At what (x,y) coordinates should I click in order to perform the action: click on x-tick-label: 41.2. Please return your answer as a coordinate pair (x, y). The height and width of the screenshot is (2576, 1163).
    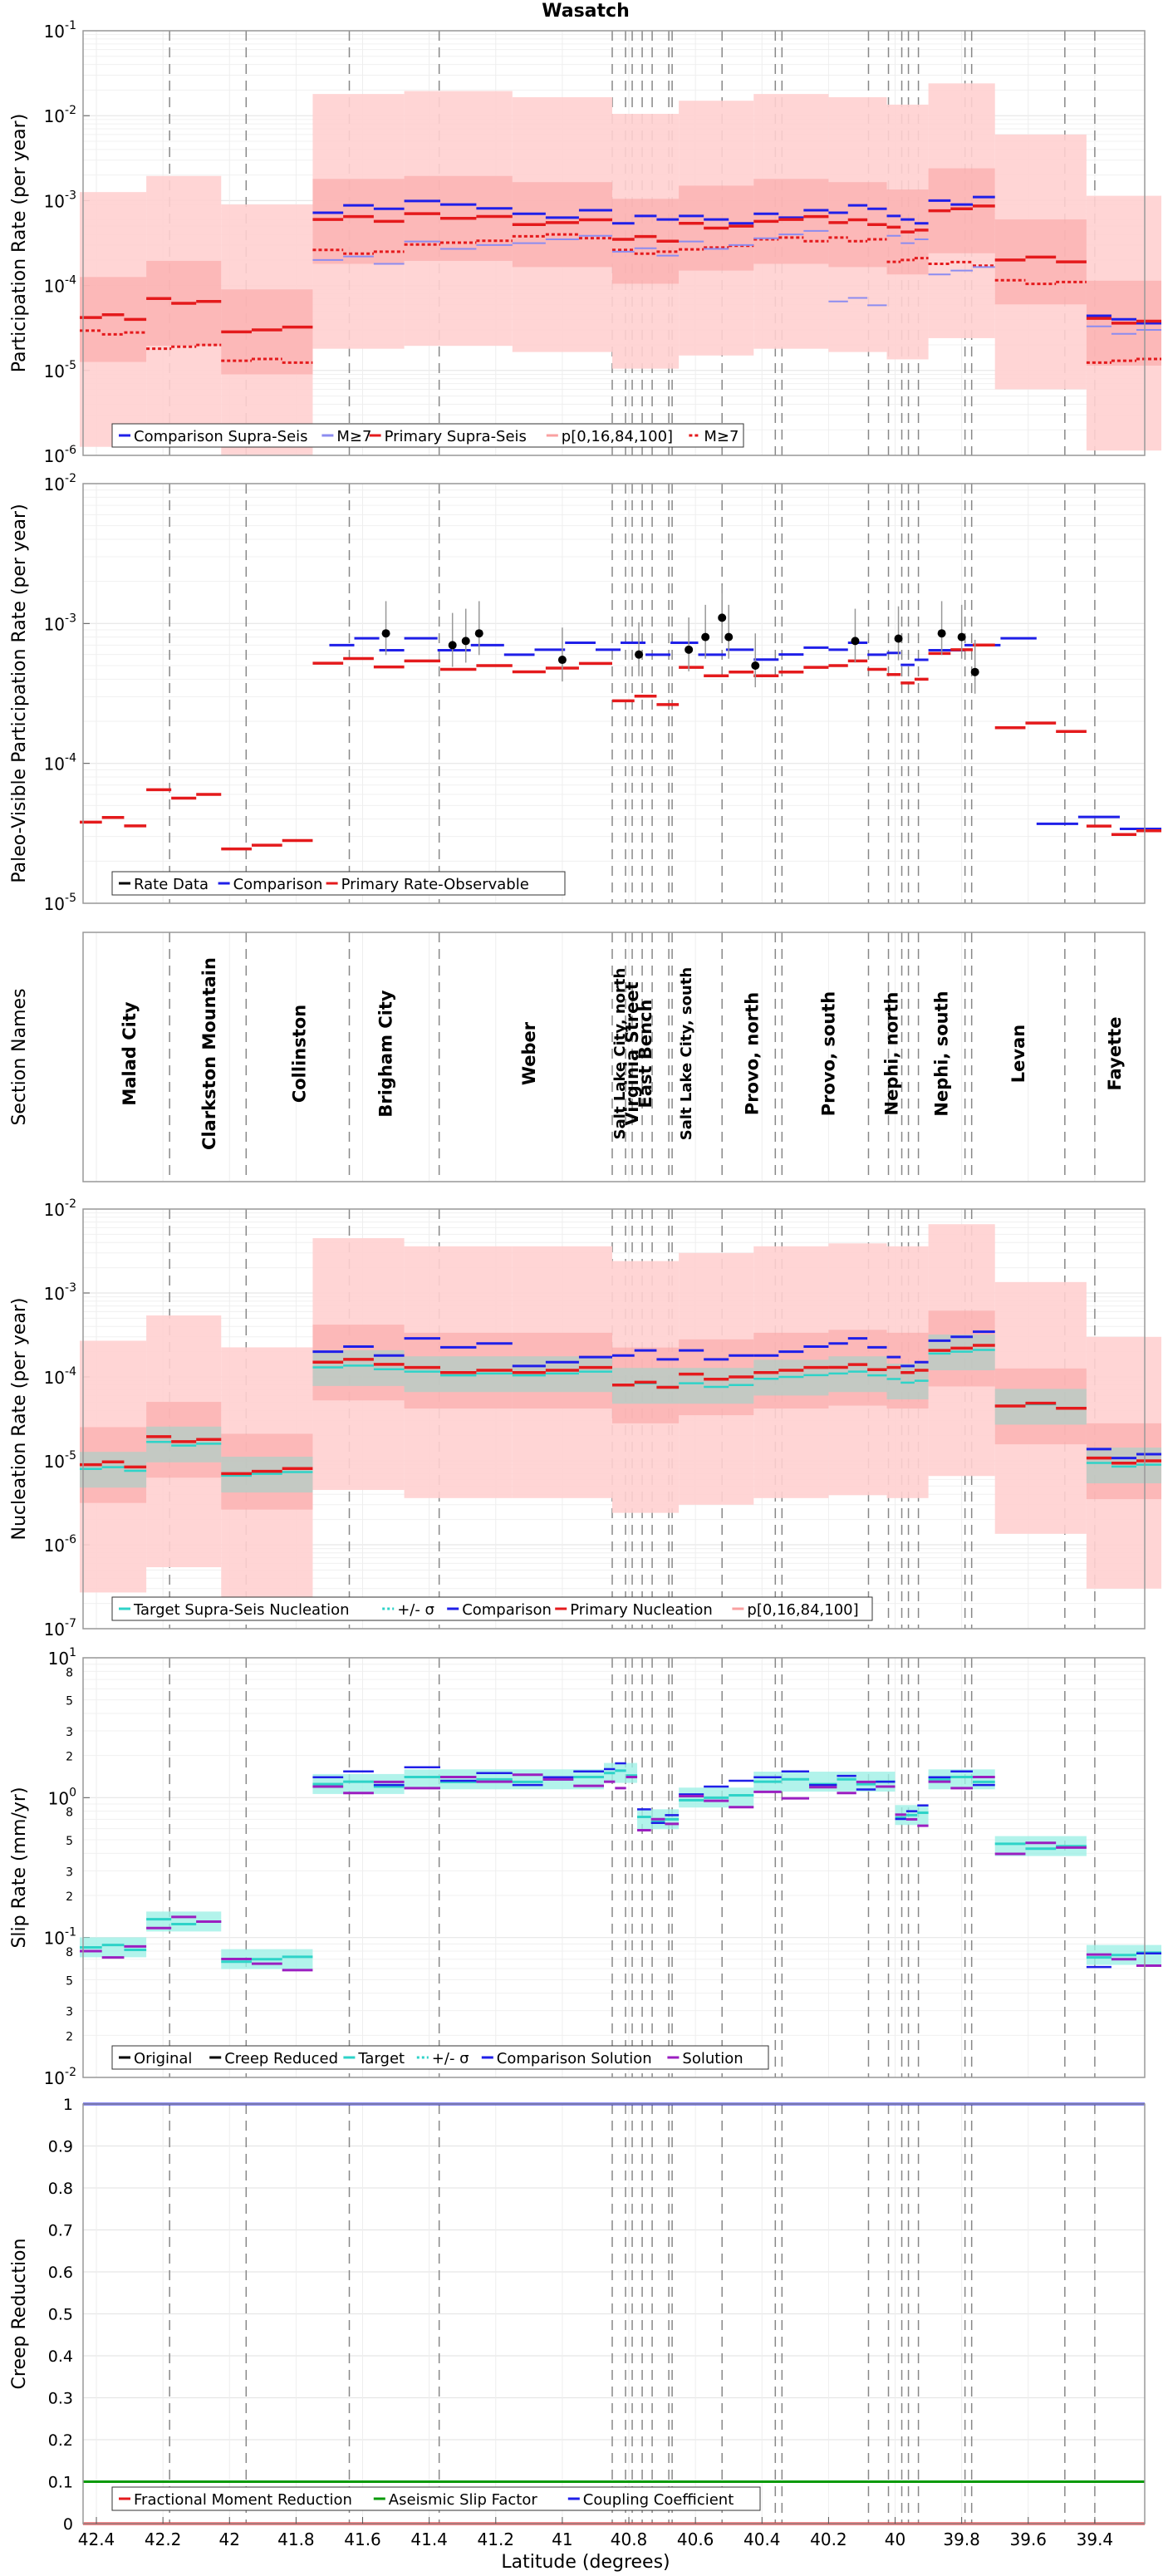
    Looking at the image, I should click on (496, 2539).